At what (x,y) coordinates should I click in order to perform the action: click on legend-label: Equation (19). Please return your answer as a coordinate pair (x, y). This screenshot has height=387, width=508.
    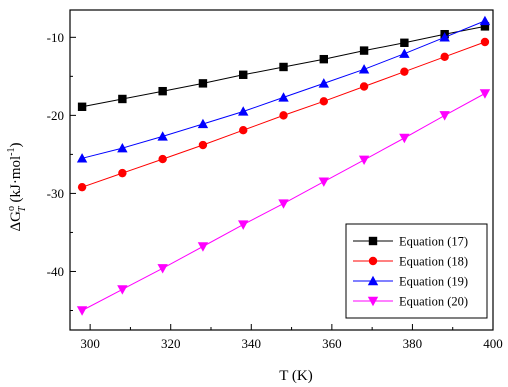
    Looking at the image, I should click on (433, 282).